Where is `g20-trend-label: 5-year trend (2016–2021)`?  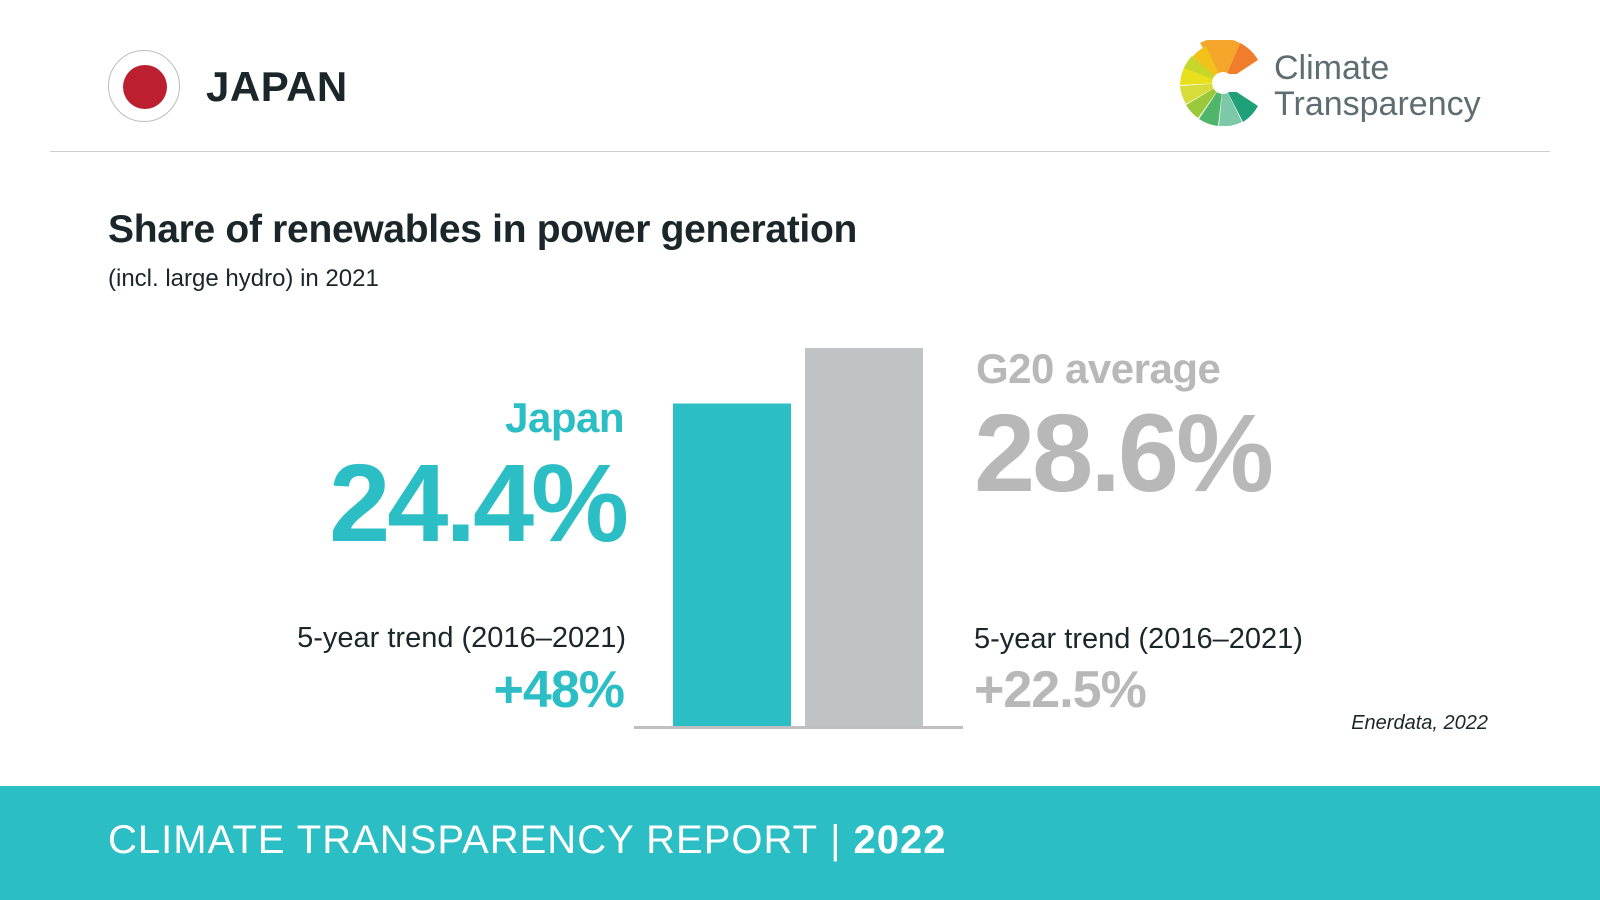
g20-trend-label: 5-year trend (2016–2021) is located at coordinates (1138, 639).